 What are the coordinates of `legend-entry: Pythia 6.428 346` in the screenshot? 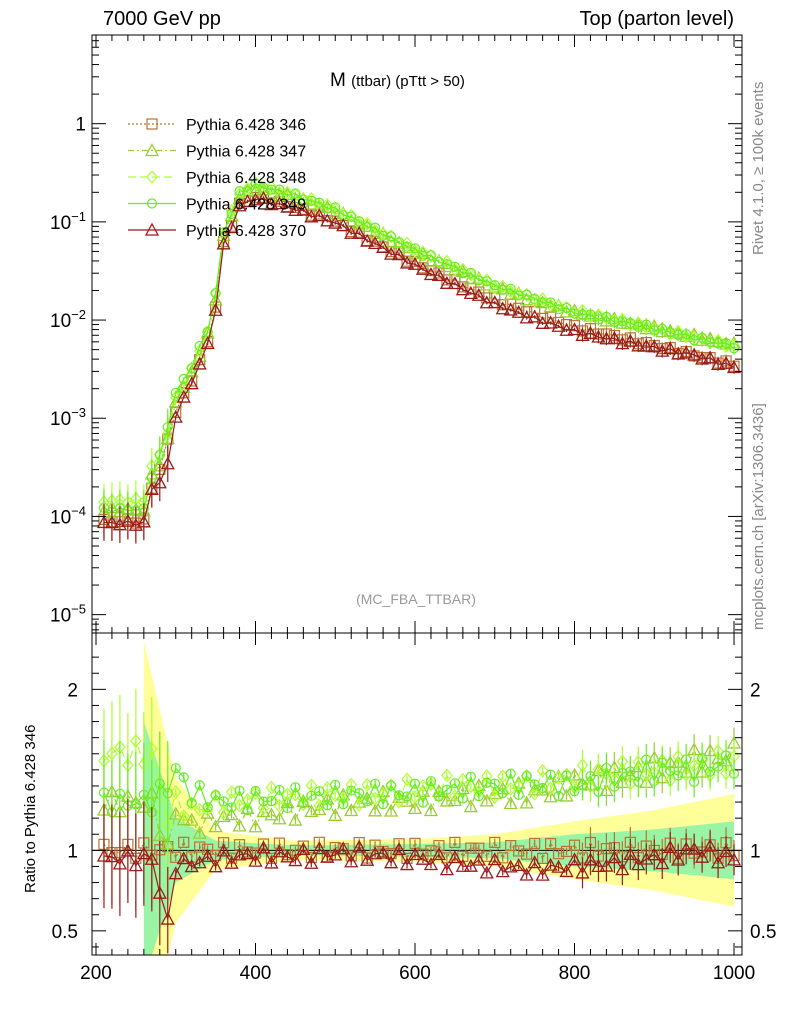 It's located at (217, 125).